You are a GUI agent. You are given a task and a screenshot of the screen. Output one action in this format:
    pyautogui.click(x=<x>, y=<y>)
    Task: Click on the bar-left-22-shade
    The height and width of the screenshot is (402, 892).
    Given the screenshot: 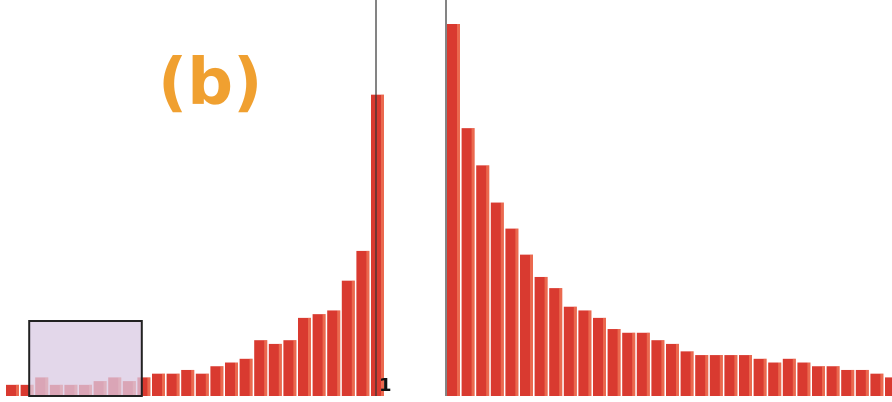 What is the action you would take?
    pyautogui.click(x=324, y=355)
    